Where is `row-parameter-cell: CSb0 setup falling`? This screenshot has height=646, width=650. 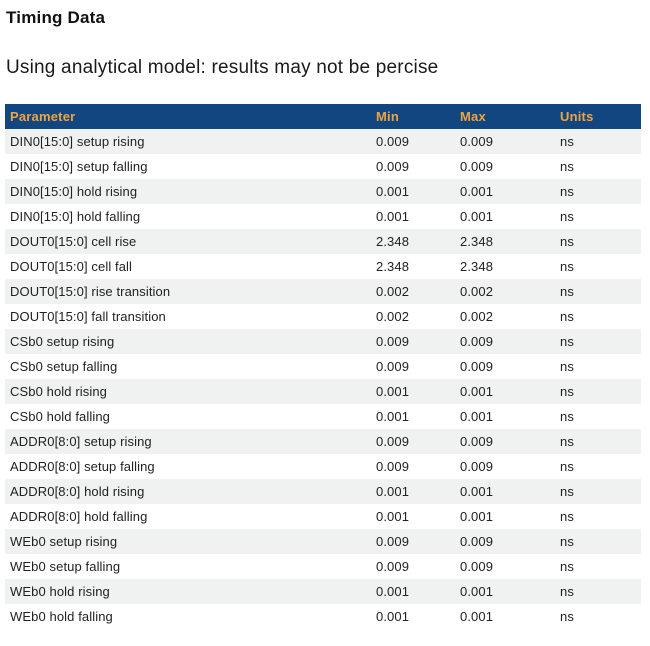 row-parameter-cell: CSb0 setup falling is located at coordinates (64, 366).